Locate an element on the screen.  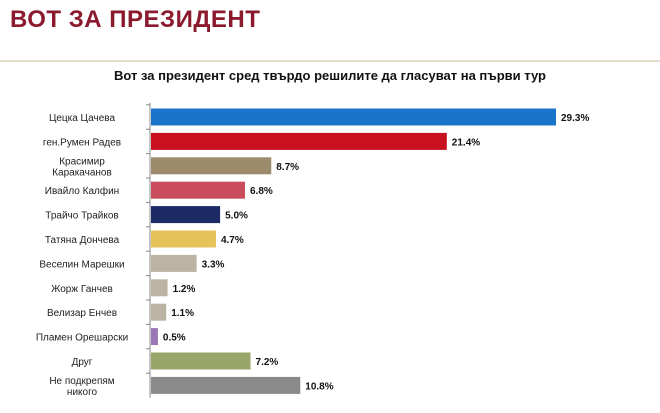
data-label: 5.0% is located at coordinates (236, 216).